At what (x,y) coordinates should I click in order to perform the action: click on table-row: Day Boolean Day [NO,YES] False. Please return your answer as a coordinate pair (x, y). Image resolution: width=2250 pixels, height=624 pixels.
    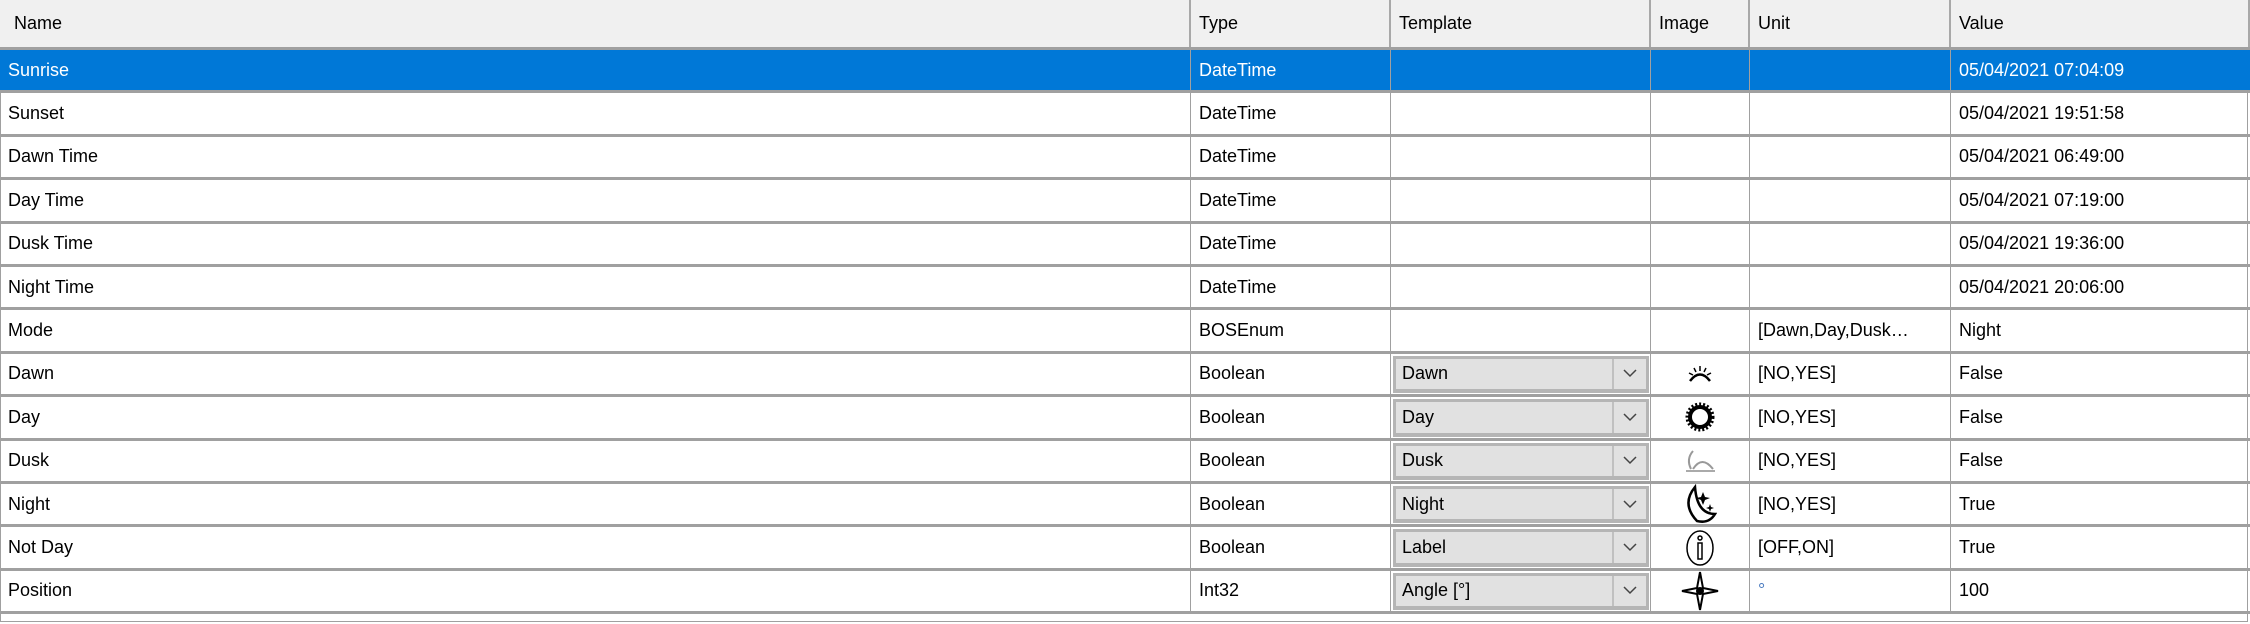
    Looking at the image, I should click on (1125, 419).